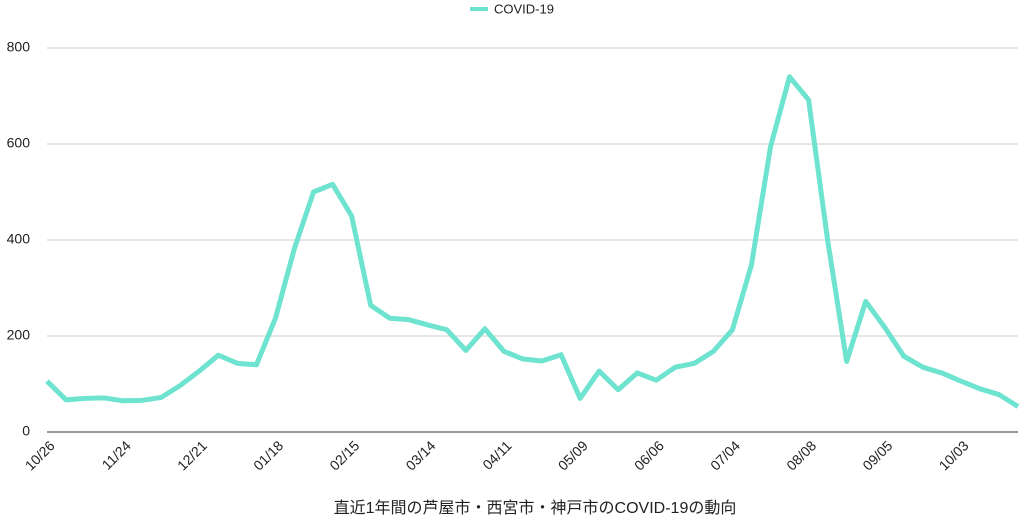  Describe the element at coordinates (19, 239) in the screenshot. I see `y-tick-label: 400` at that location.